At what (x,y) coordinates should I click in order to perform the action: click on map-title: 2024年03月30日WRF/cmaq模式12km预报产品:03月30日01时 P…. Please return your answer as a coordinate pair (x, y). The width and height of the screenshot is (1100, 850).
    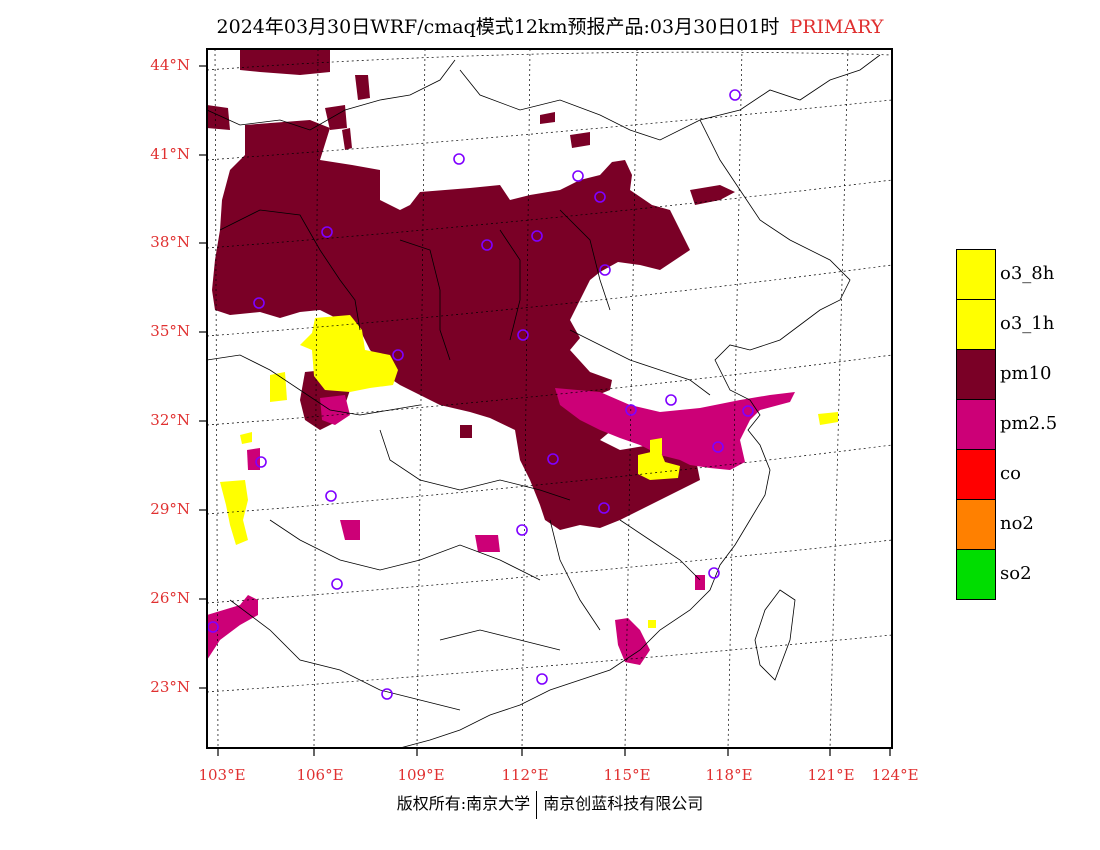
    Looking at the image, I should click on (550, 25).